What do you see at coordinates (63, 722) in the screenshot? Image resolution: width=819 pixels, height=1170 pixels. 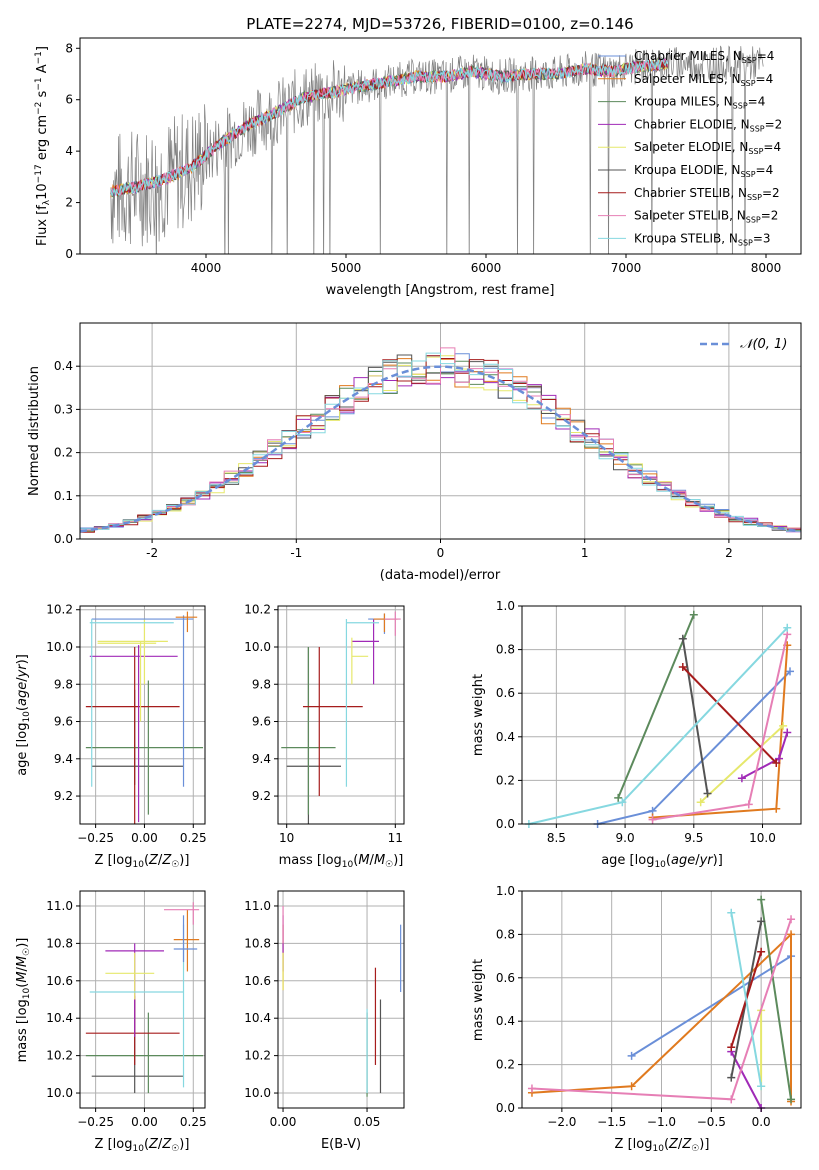 I see `y-tick-label: 9.6` at bounding box center [63, 722].